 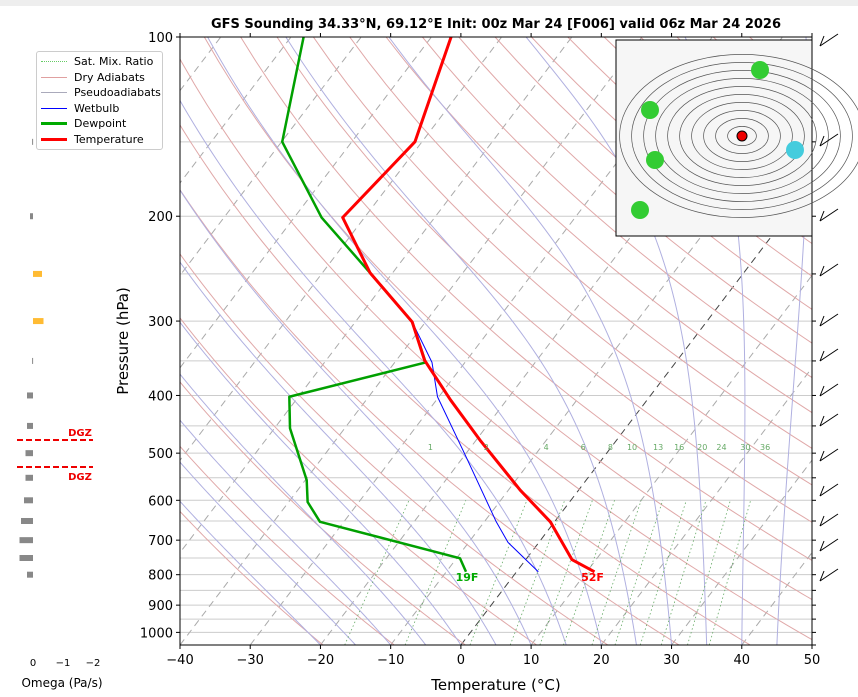 I want to click on x-tick-label: −10, so click(x=390, y=660).